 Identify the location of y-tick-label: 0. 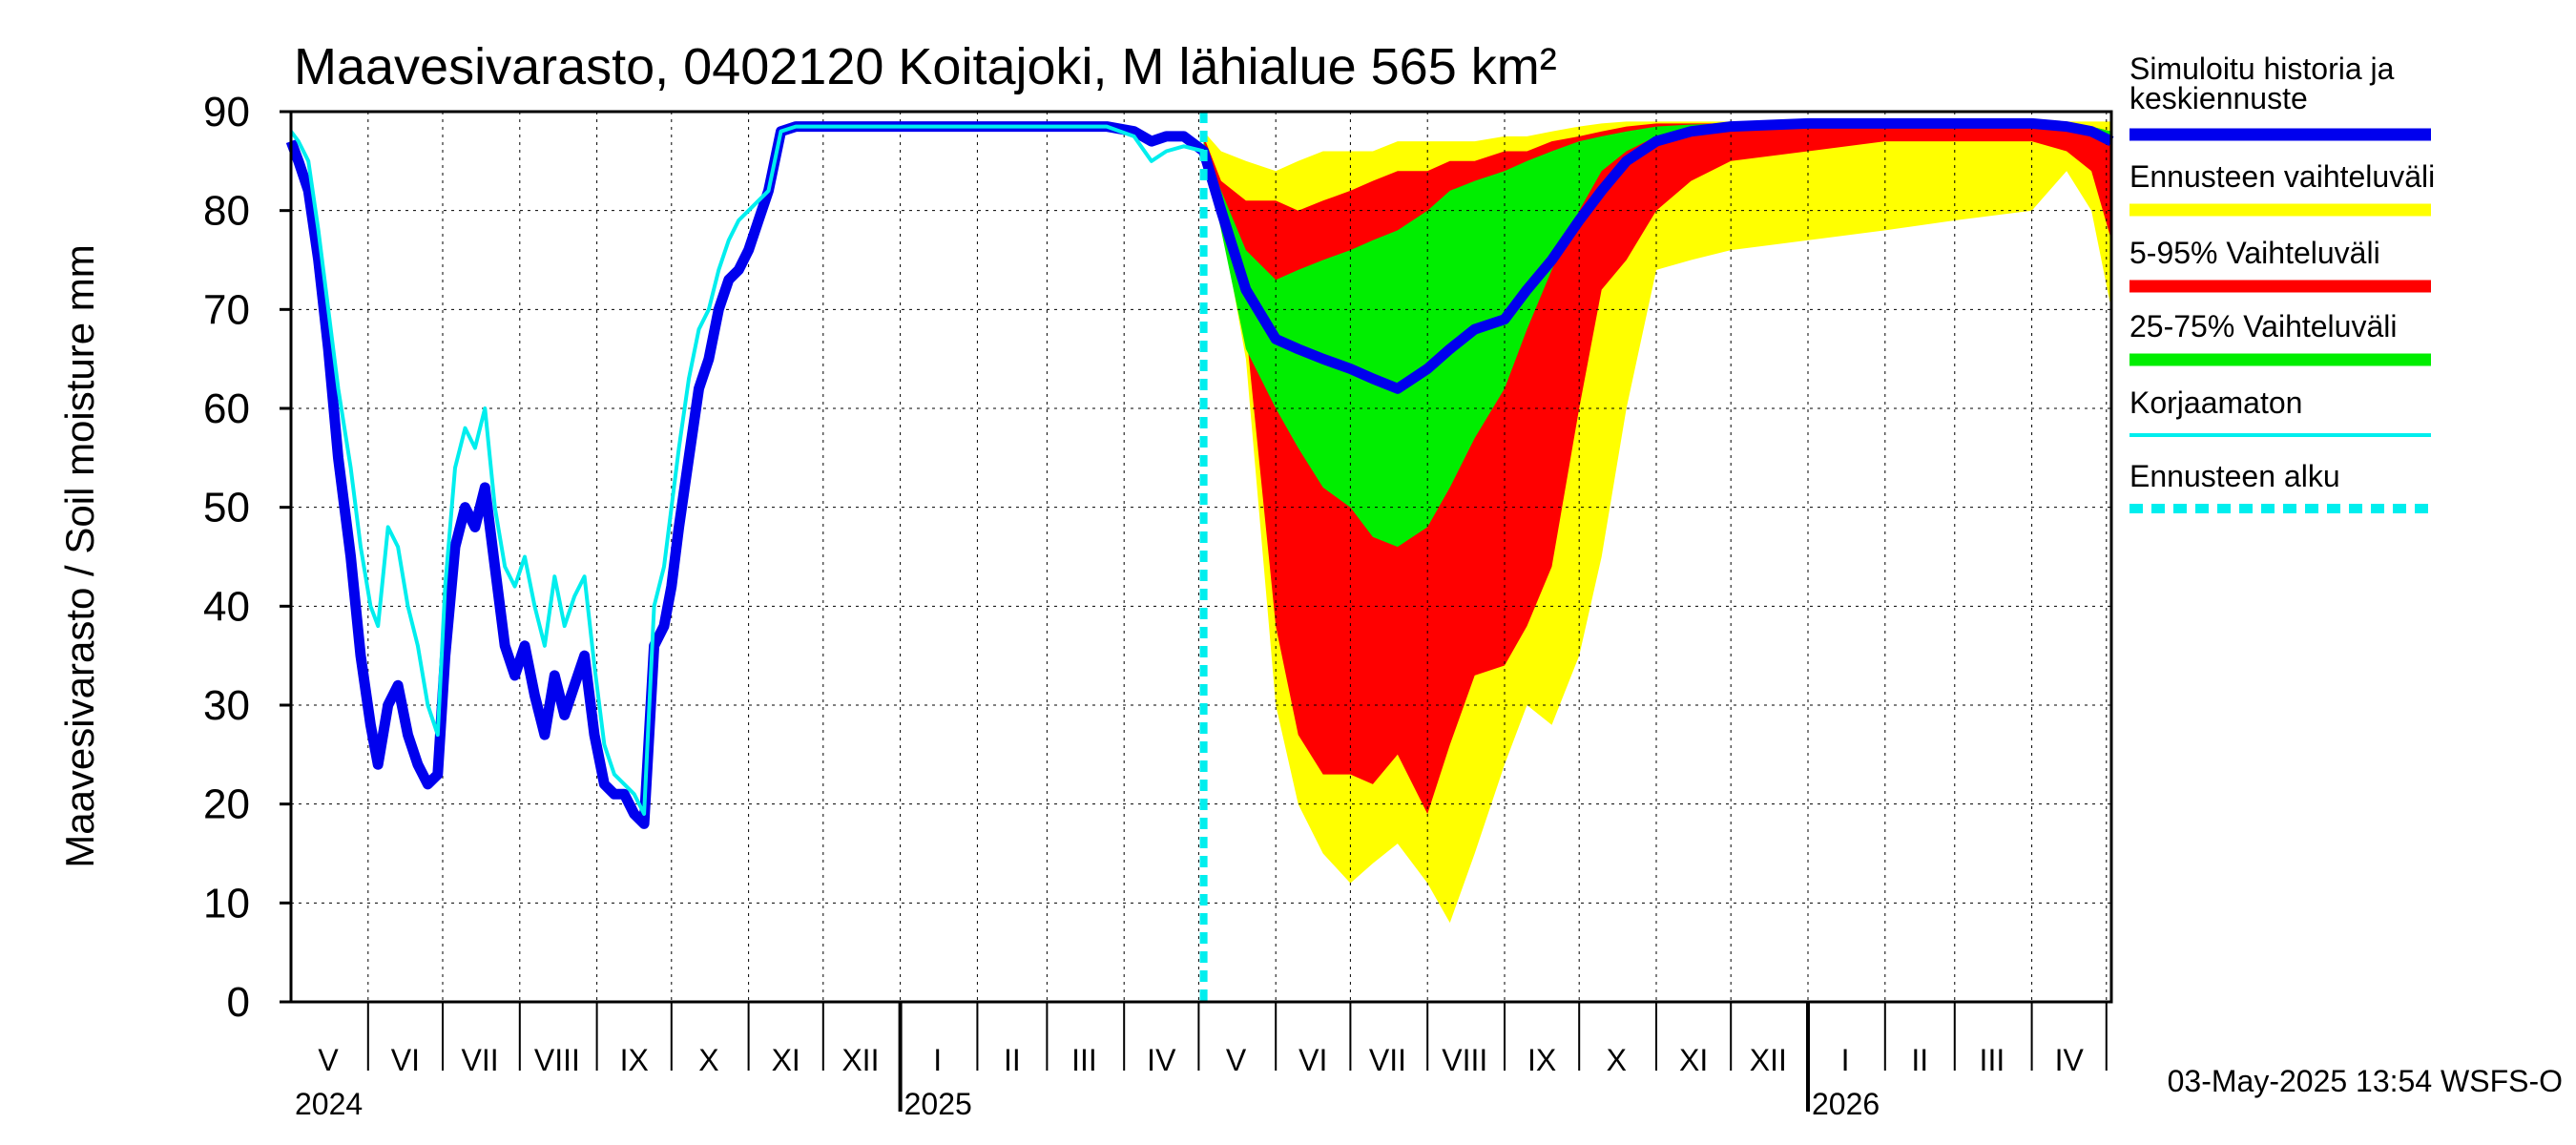
(238, 1003).